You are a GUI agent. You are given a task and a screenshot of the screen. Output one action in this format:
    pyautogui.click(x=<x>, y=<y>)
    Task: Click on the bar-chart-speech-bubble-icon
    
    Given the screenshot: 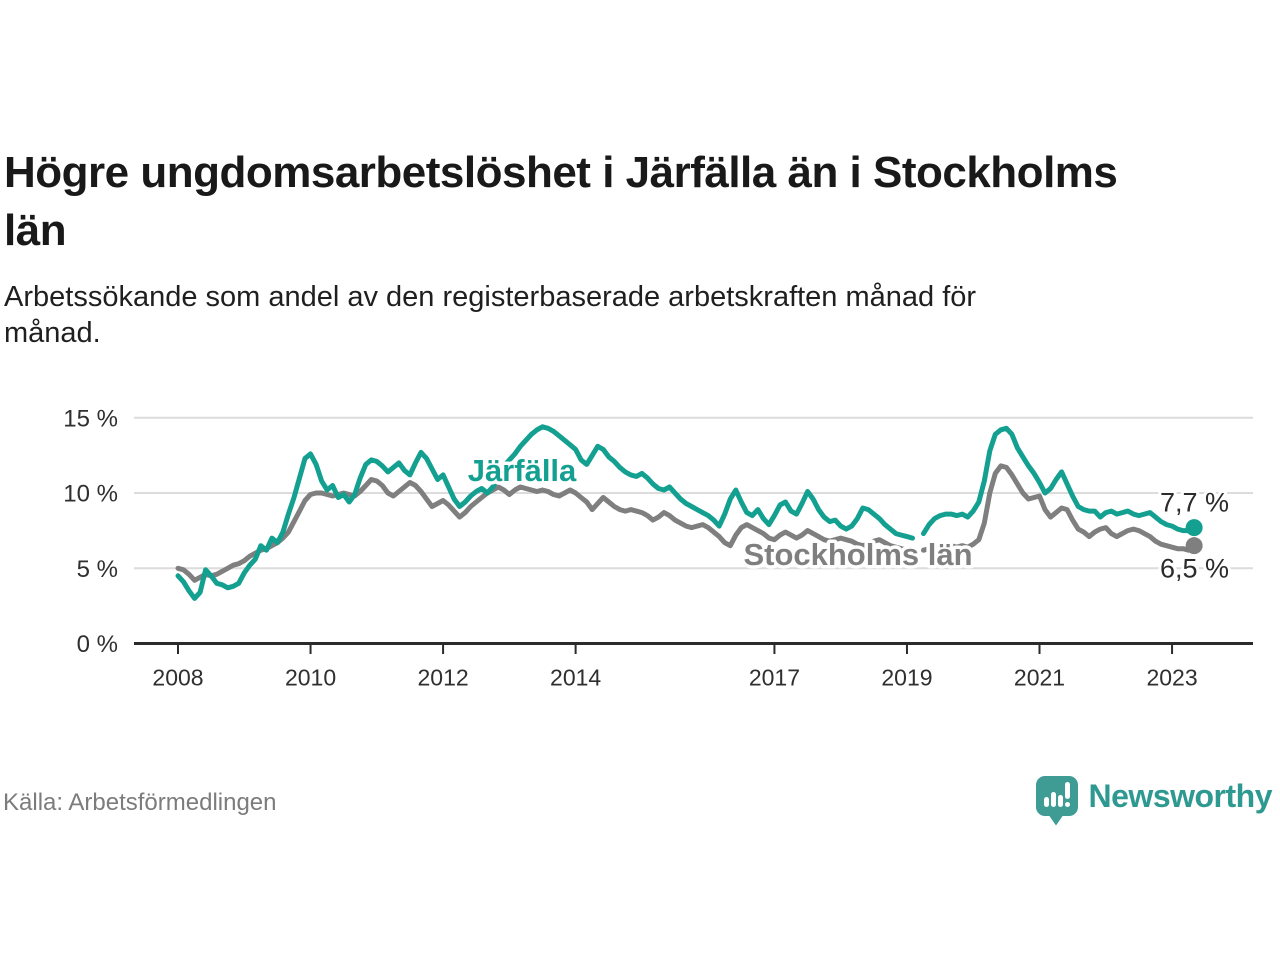 What is the action you would take?
    pyautogui.click(x=1056, y=801)
    